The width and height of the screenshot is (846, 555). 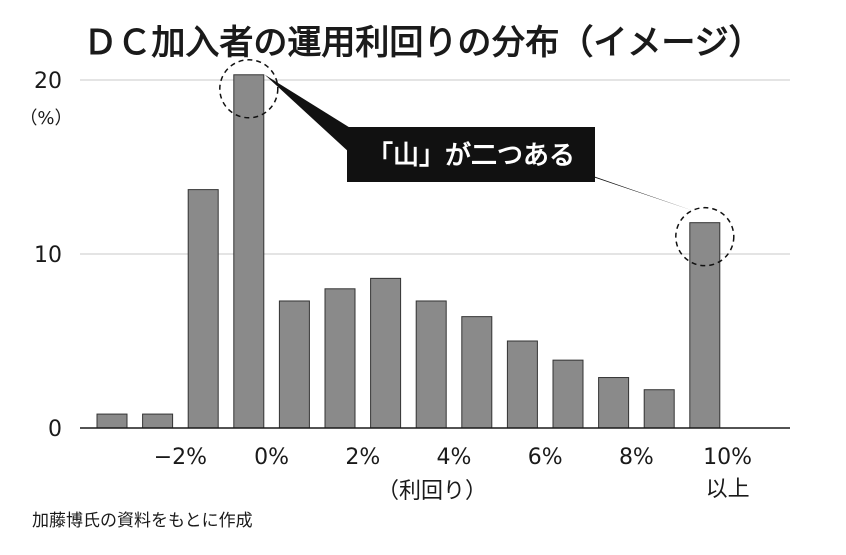 I want to click on x-axis-ticks: −2% 0% 2% 4% 6% 8% 10%, so click(x=453, y=457).